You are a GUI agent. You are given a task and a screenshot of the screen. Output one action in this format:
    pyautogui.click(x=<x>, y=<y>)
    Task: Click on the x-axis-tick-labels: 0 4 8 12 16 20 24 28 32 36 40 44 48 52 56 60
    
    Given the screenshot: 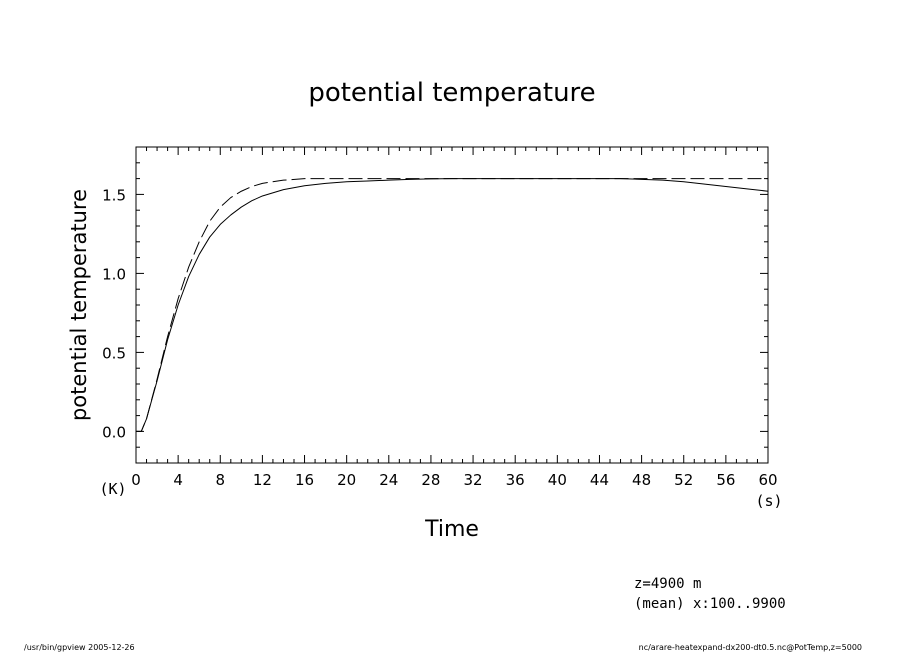 What is the action you would take?
    pyautogui.click(x=454, y=480)
    